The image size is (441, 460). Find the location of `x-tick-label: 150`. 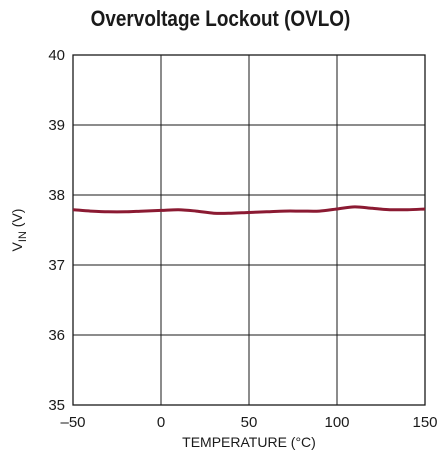

x-tick-label: 150 is located at coordinates (424, 422).